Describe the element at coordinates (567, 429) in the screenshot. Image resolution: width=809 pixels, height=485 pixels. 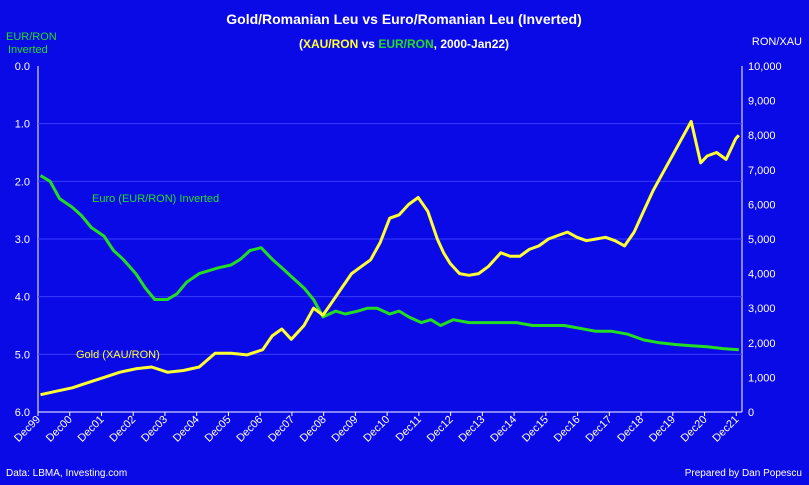
I see `x-tick-label: Dec16` at that location.